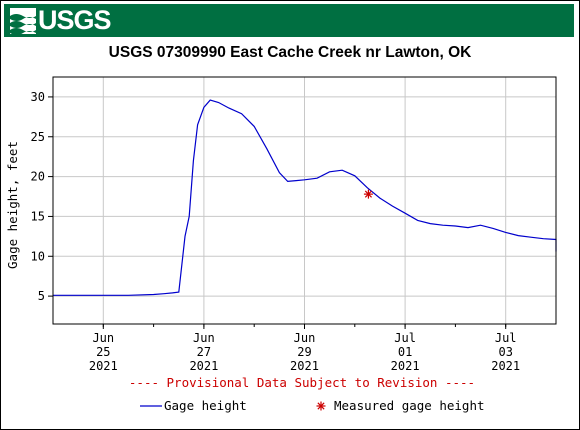  What do you see at coordinates (405, 352) in the screenshot?
I see `x-tick-label: Jul 01 2021` at bounding box center [405, 352].